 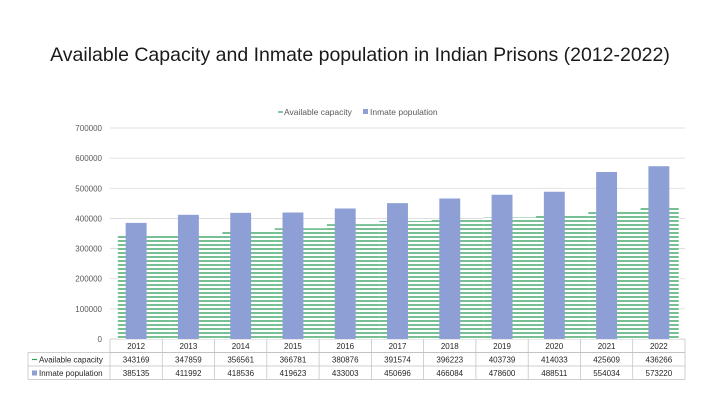 What do you see at coordinates (554, 346) in the screenshot?
I see `x-tick-label: 2020` at bounding box center [554, 346].